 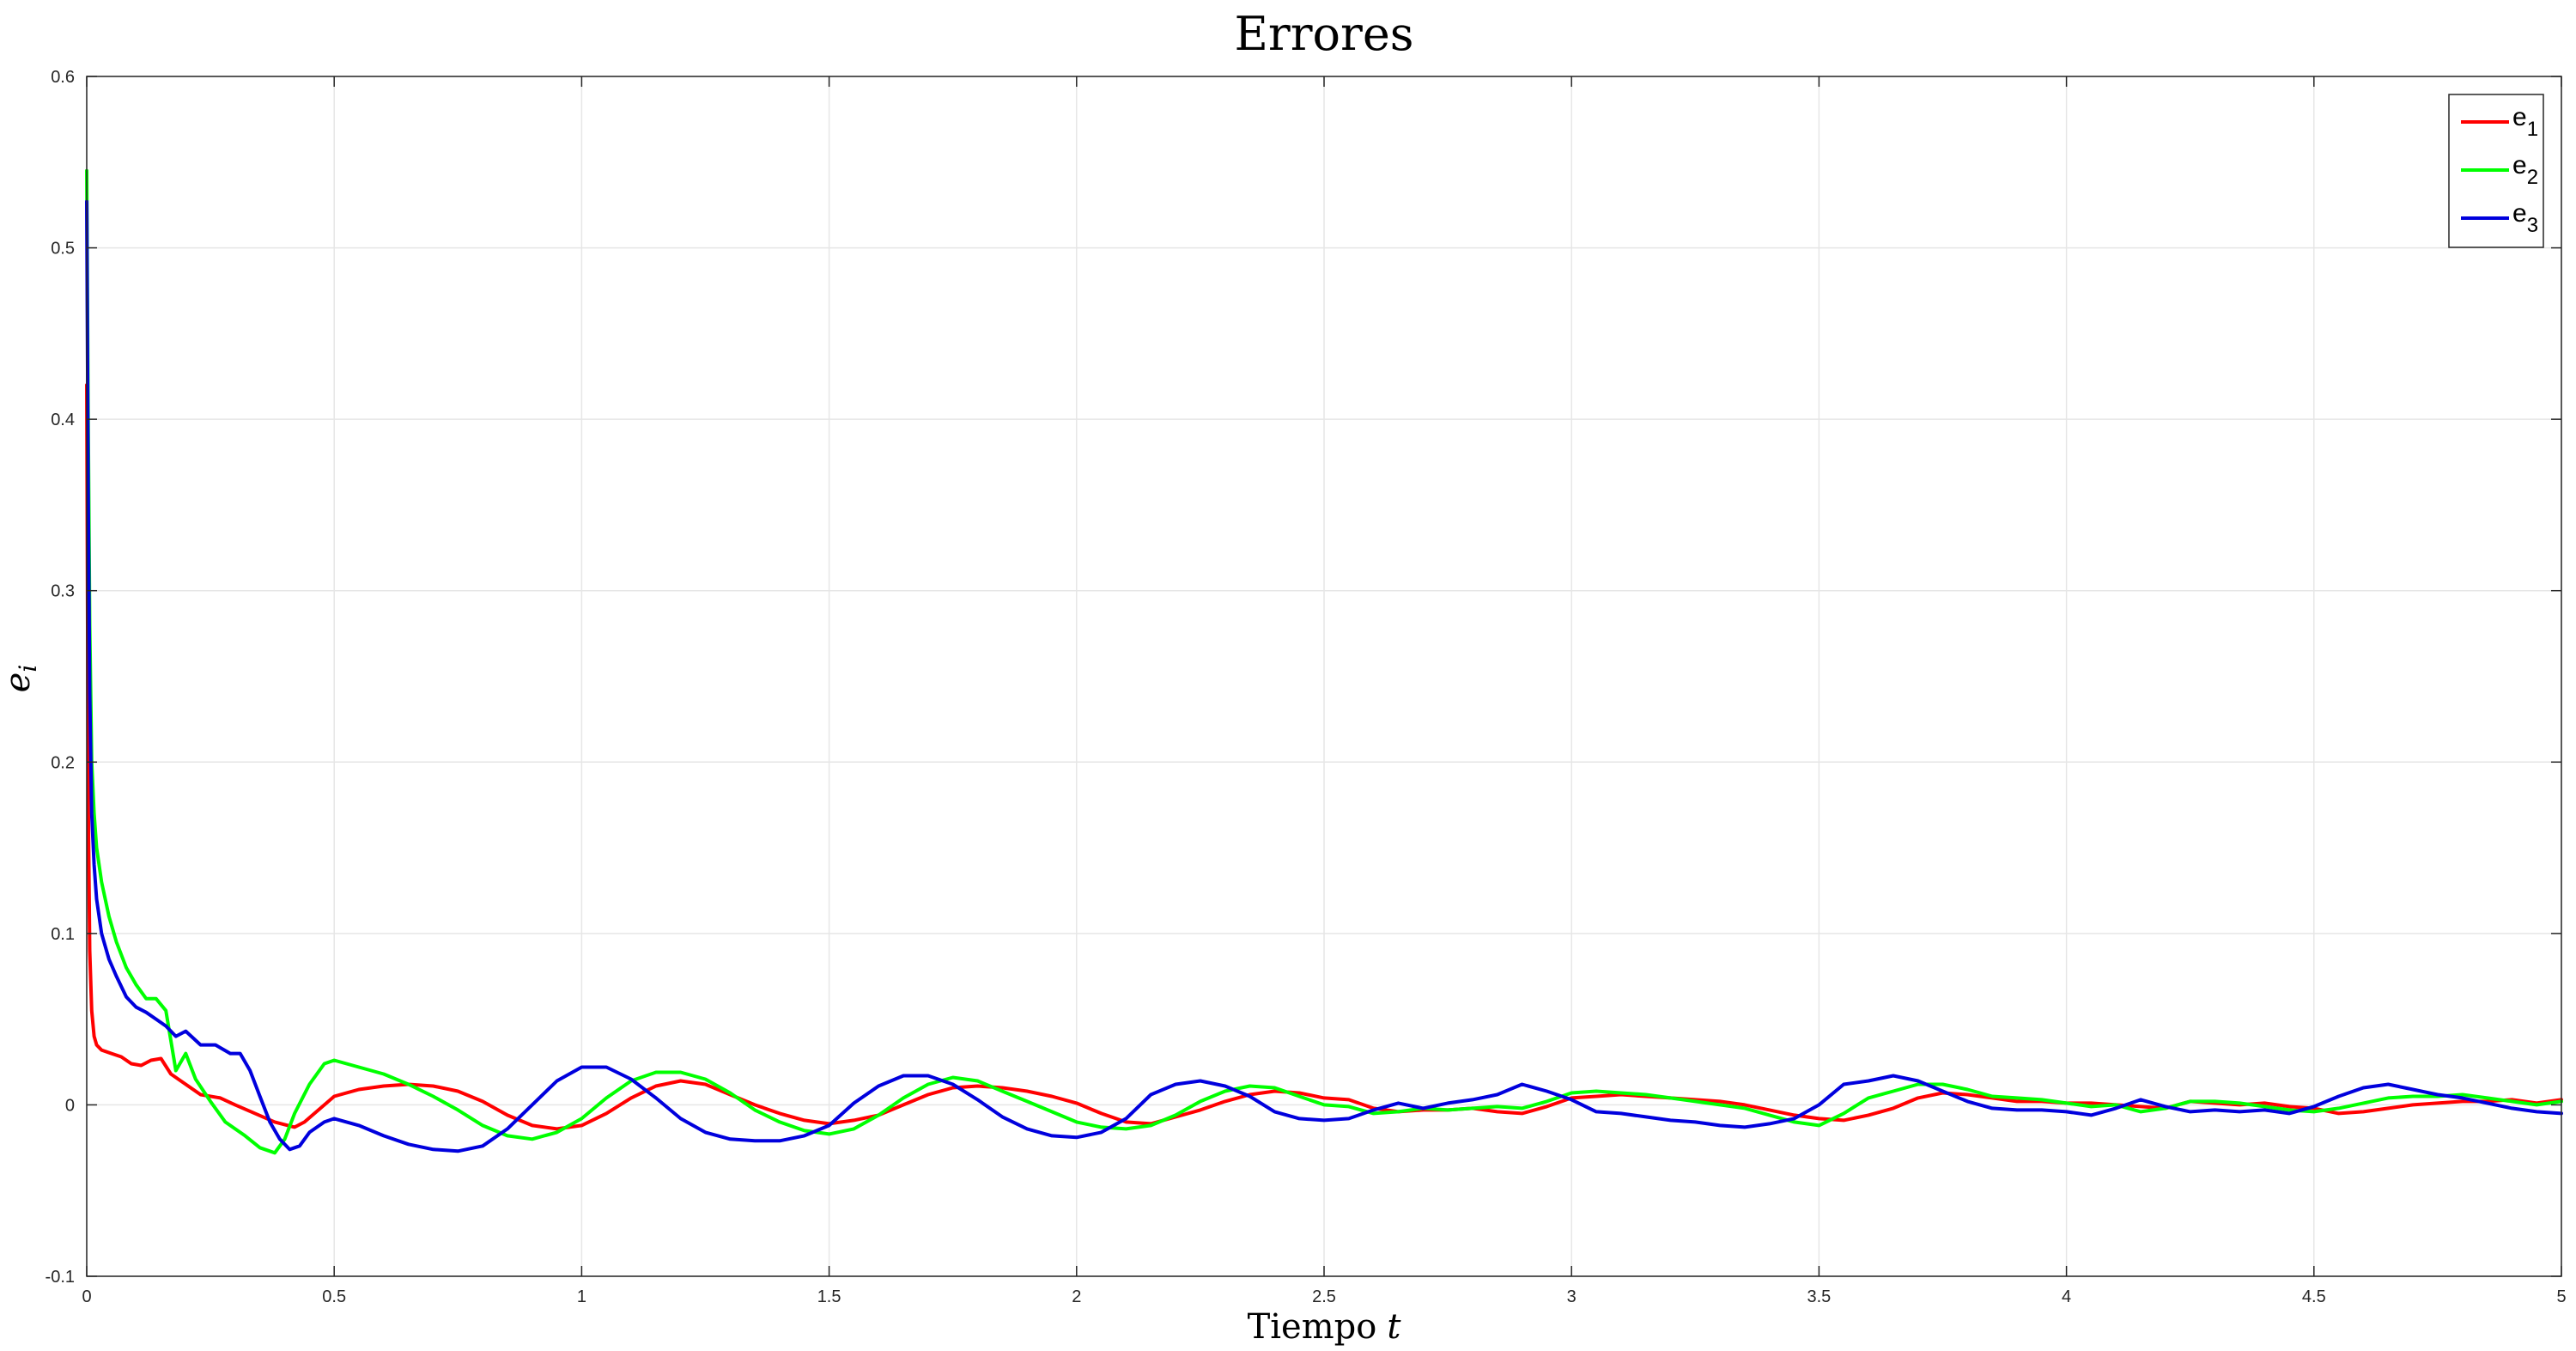 I want to click on legend-label-subscript: 1, so click(x=2532, y=129).